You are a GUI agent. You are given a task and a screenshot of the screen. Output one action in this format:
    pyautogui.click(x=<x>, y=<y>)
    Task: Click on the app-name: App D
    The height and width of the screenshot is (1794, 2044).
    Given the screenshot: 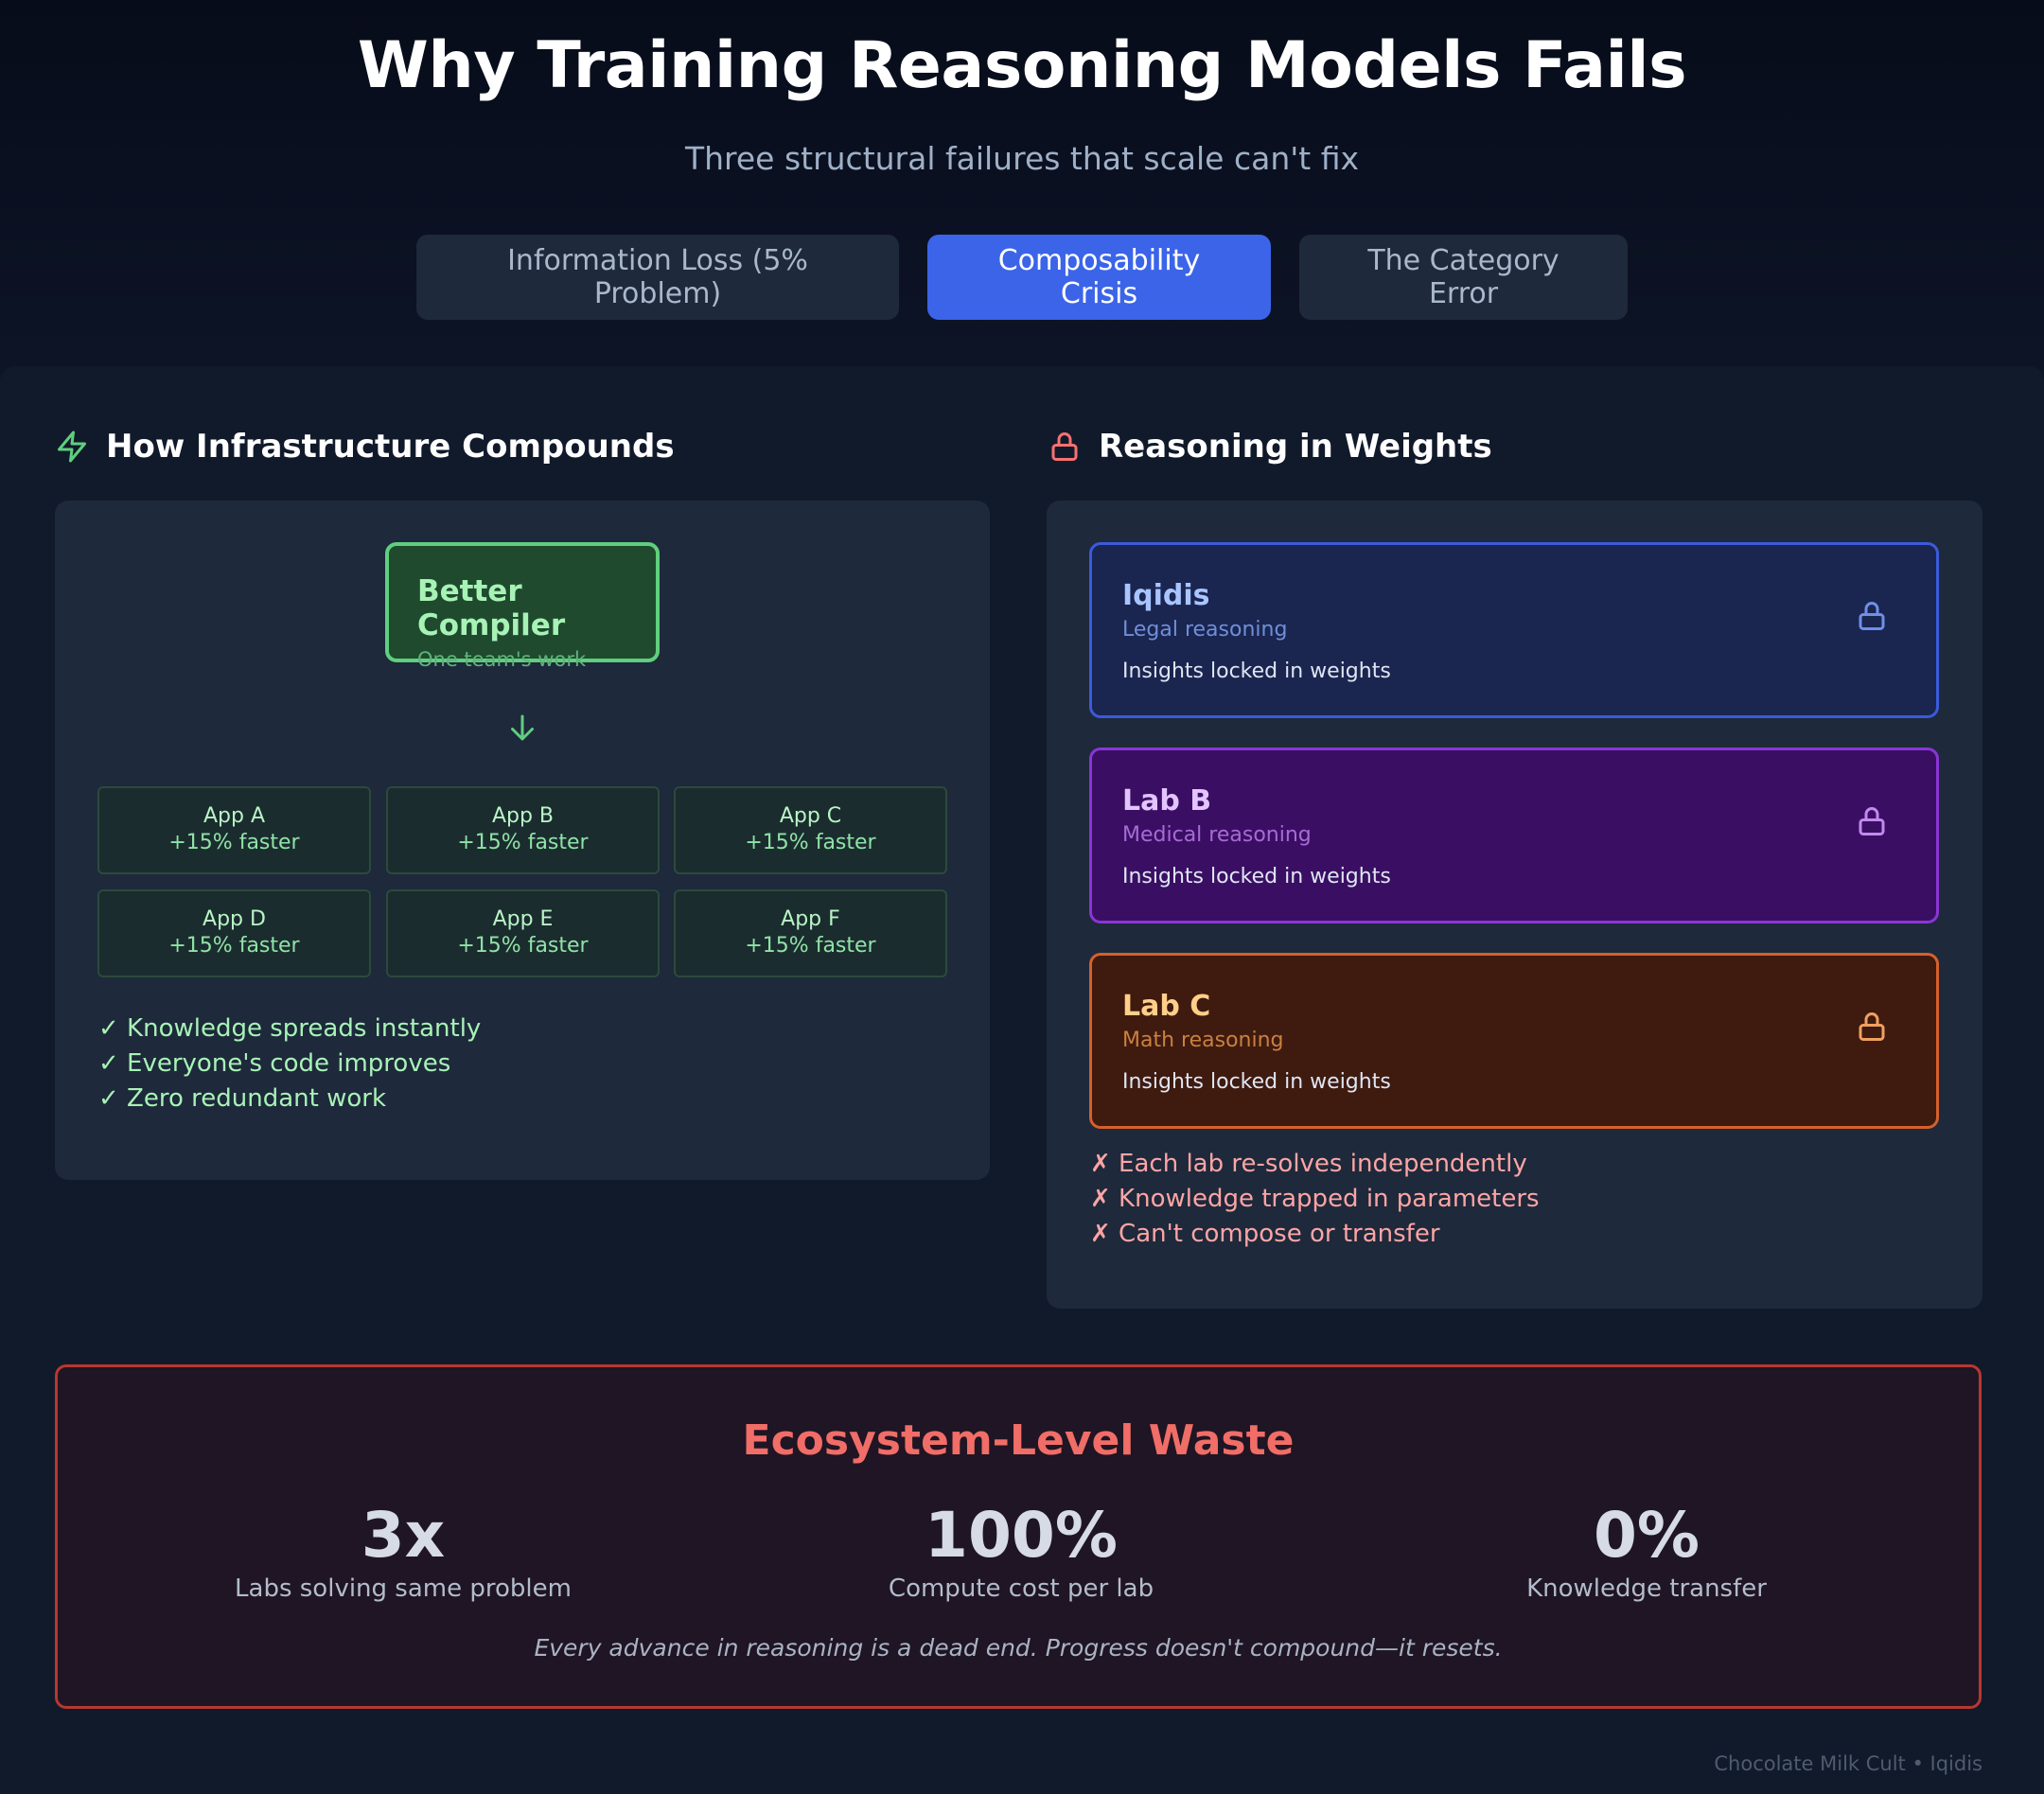 What is the action you would take?
    pyautogui.click(x=234, y=919)
    